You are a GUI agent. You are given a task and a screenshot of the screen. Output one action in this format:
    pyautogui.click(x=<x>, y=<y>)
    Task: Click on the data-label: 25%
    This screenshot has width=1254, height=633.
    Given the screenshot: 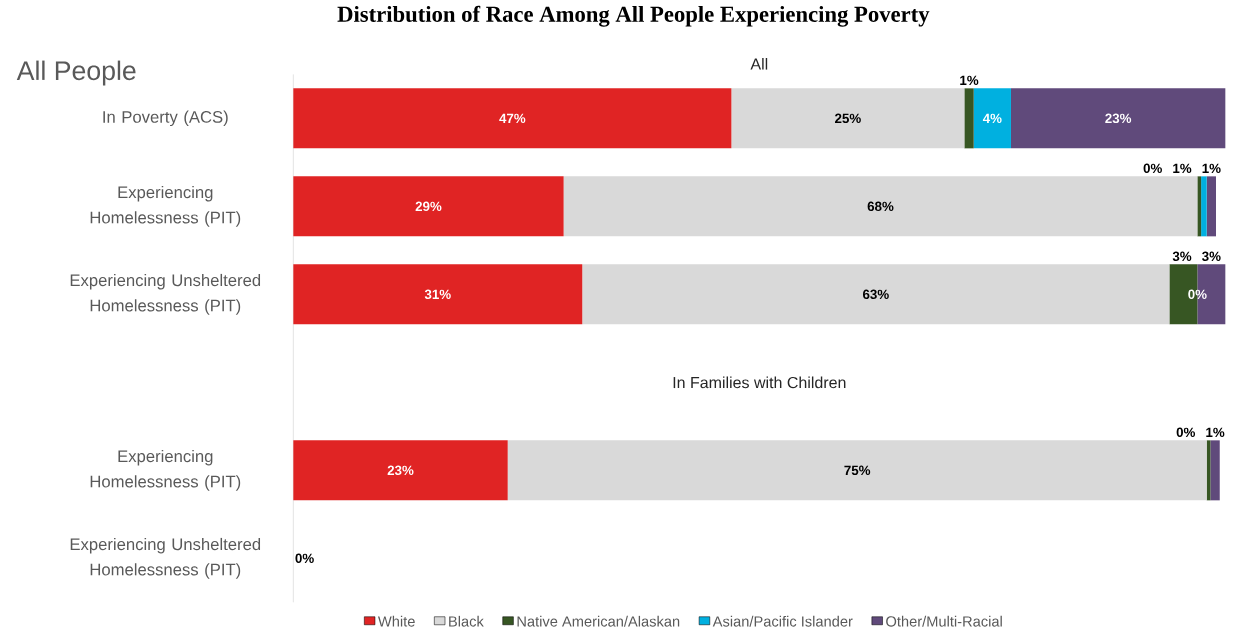 What is the action you would take?
    pyautogui.click(x=848, y=118)
    